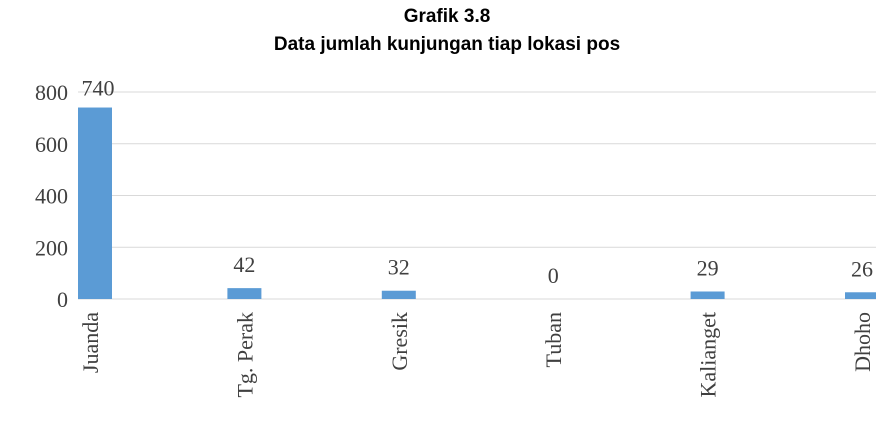  I want to click on y-tick-label: 800, so click(51, 92).